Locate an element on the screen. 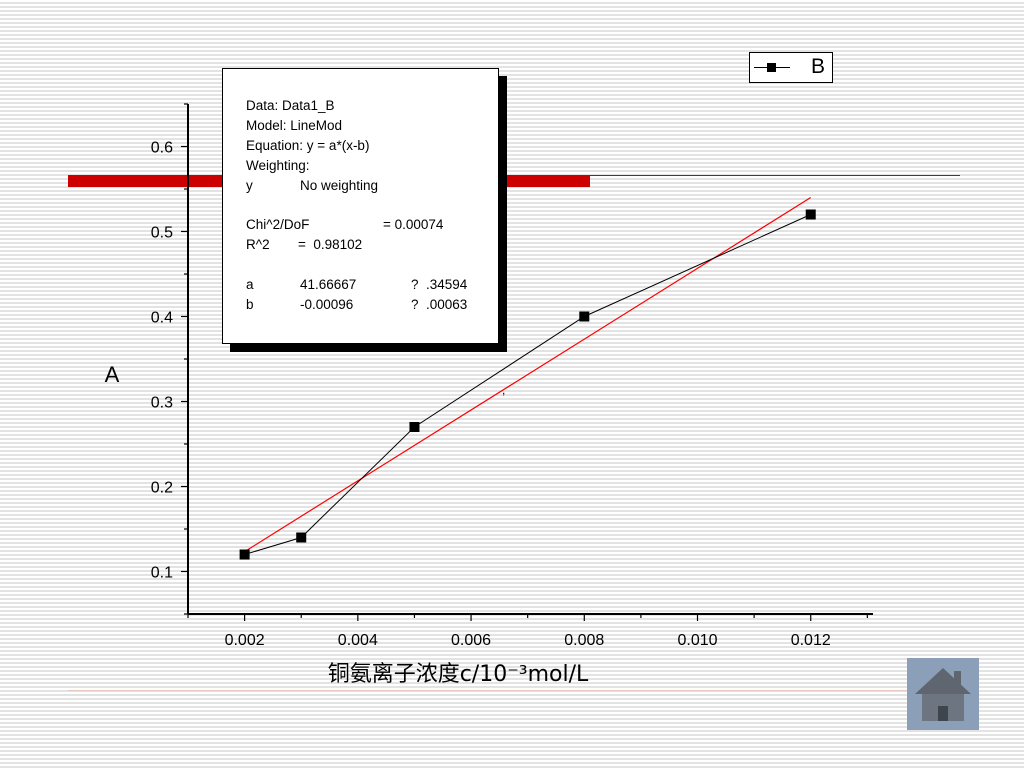 Image resolution: width=1024 pixels, height=768 pixels. x-tick-label: 0.002 is located at coordinates (245, 640).